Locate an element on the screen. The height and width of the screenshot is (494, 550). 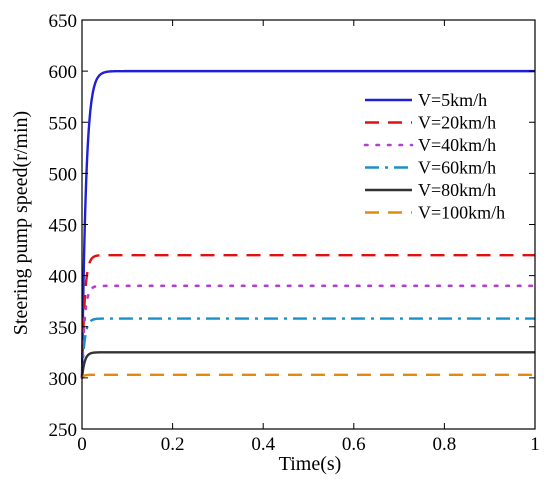
x-tick-label: 0 is located at coordinates (82, 444).